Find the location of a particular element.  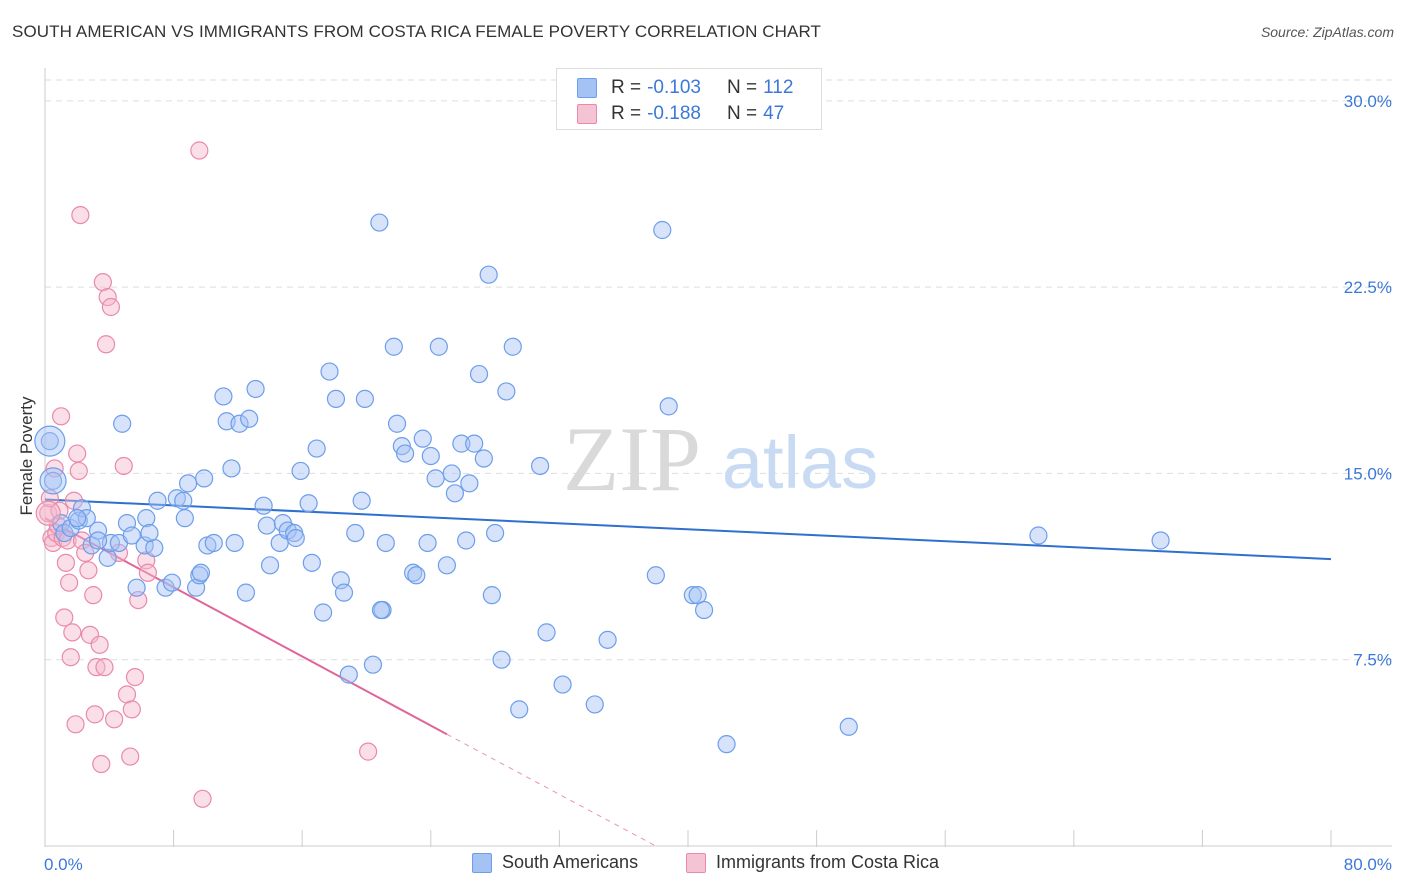

trend-line-costa-rica-extrapolated is located at coordinates (551, 790).